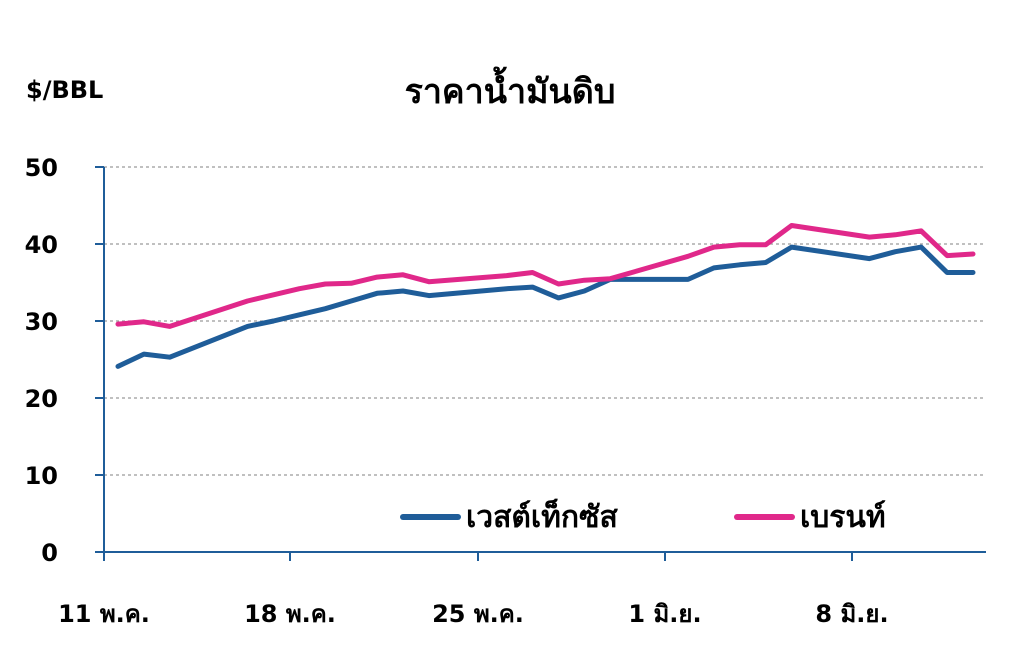 This screenshot has height=649, width=1029. I want to click on legend: เวสต์เท็กซัส เบรนท์, so click(643, 516).